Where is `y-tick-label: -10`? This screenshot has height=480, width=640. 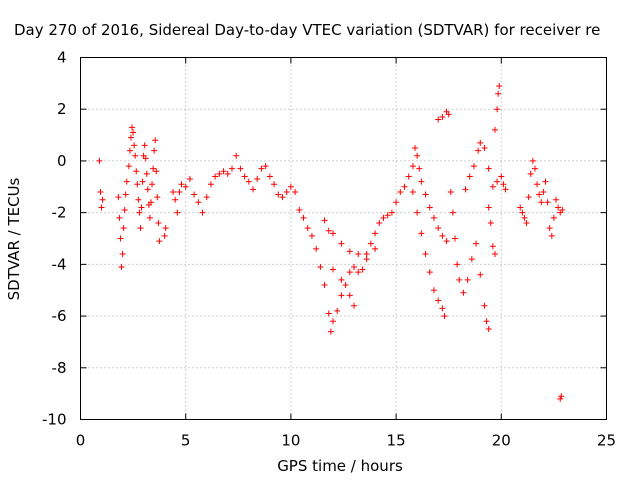 y-tick-label: -10 is located at coordinates (54, 420).